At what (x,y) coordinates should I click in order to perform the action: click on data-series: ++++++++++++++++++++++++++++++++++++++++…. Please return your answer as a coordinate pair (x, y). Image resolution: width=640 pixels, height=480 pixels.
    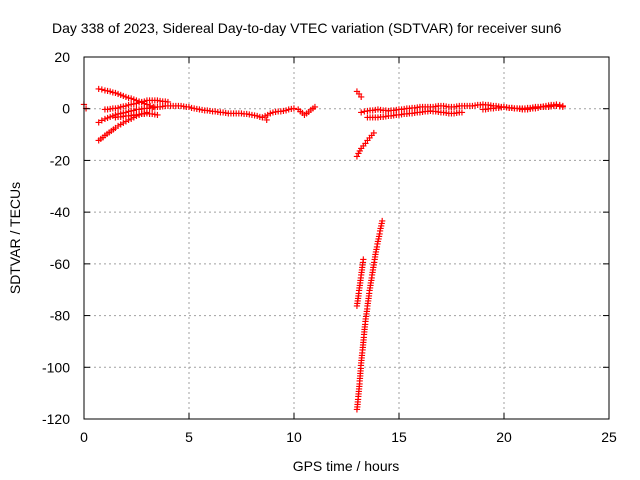
    Looking at the image, I should click on (183, 115).